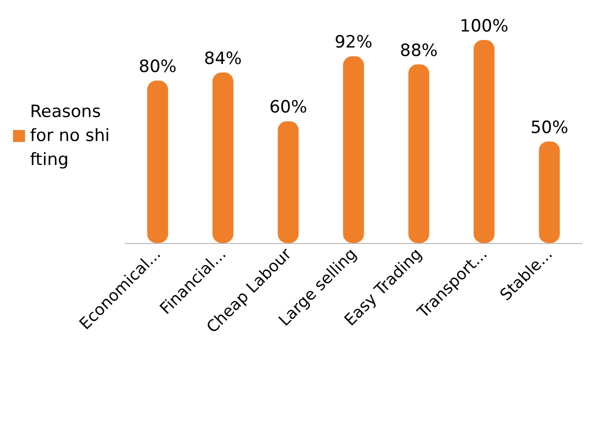 The image size is (604, 423). I want to click on data-label: 84%, so click(223, 58).